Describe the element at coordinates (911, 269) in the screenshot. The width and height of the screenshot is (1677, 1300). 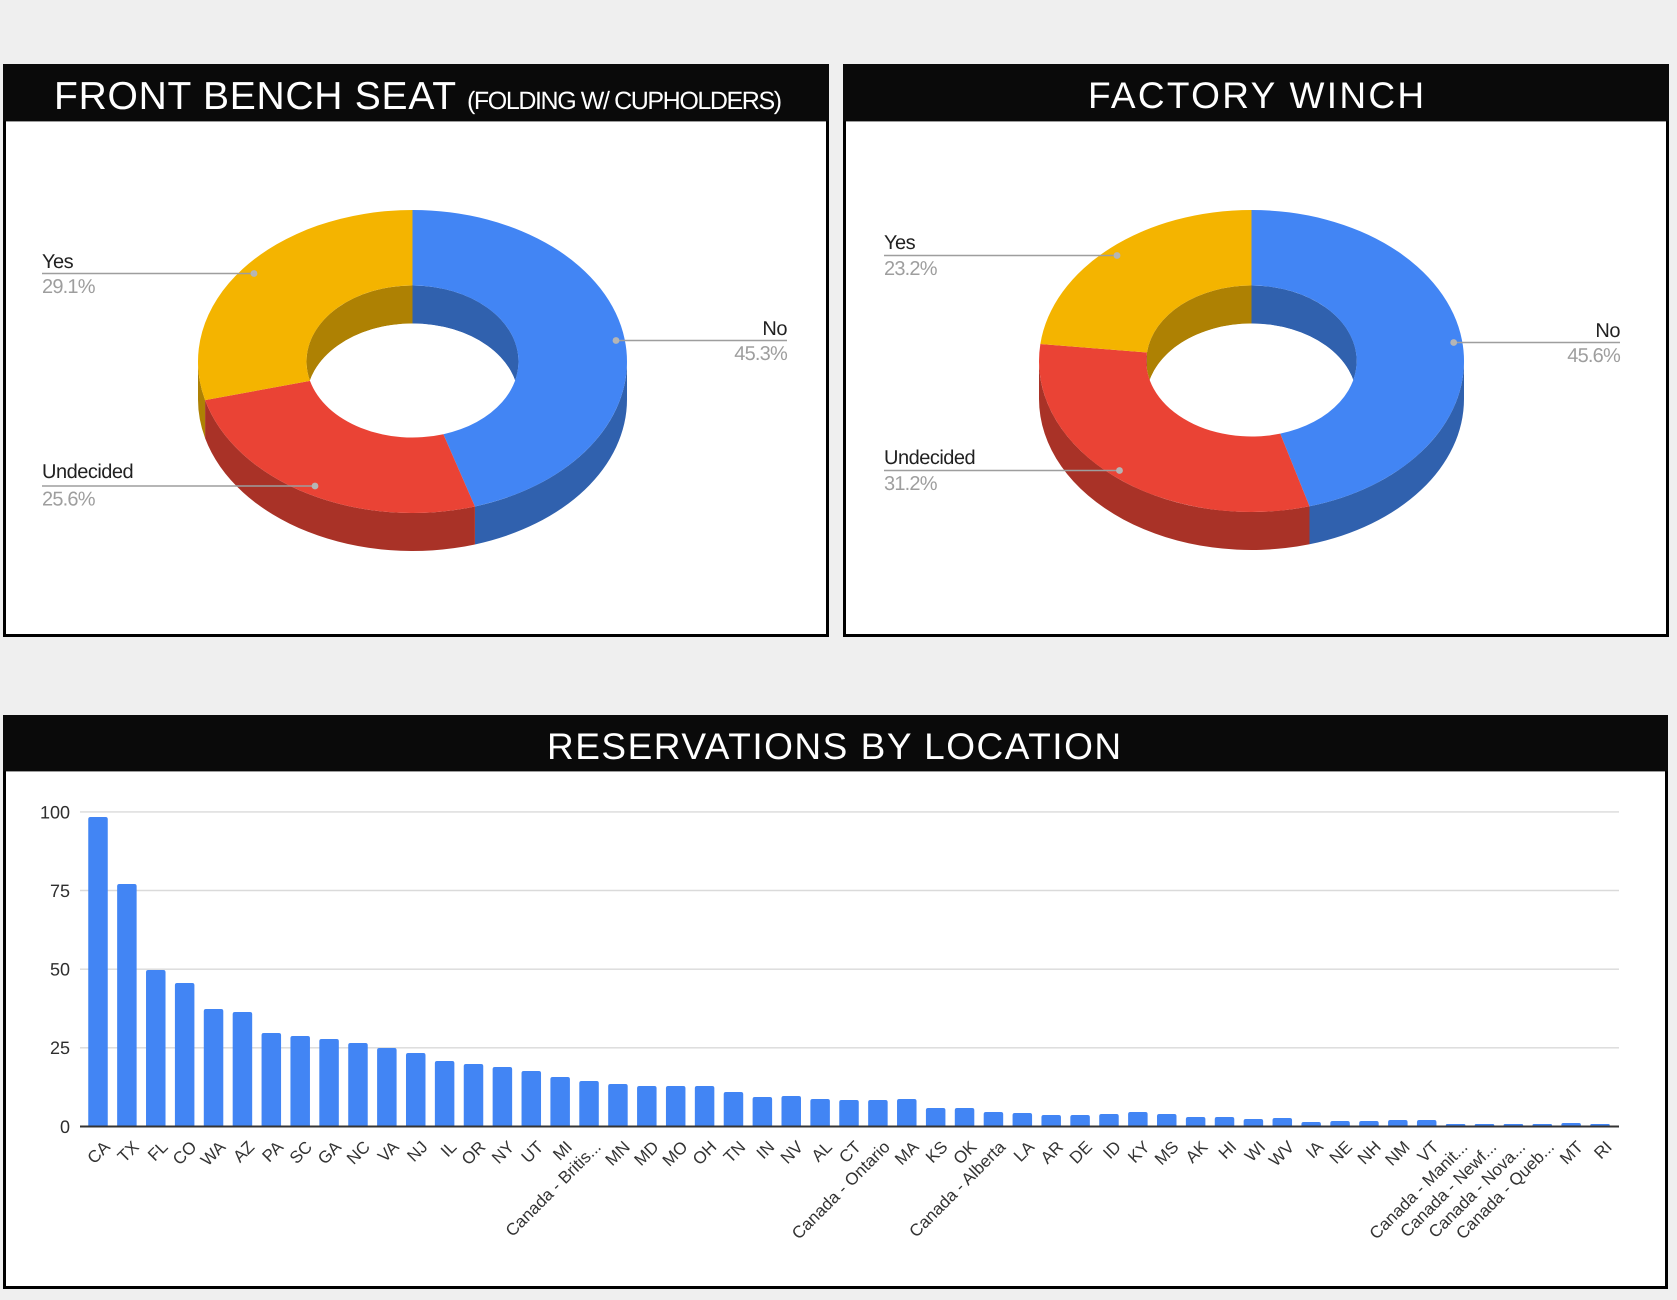
I see `svg-text: 23.2%` at that location.